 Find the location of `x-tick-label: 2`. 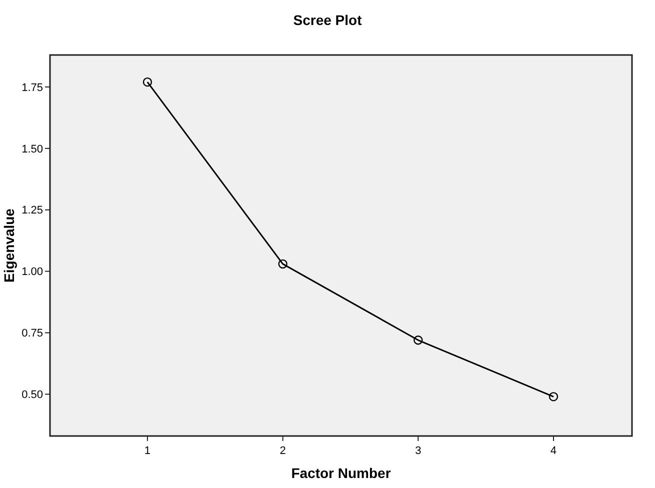

x-tick-label: 2 is located at coordinates (283, 451).